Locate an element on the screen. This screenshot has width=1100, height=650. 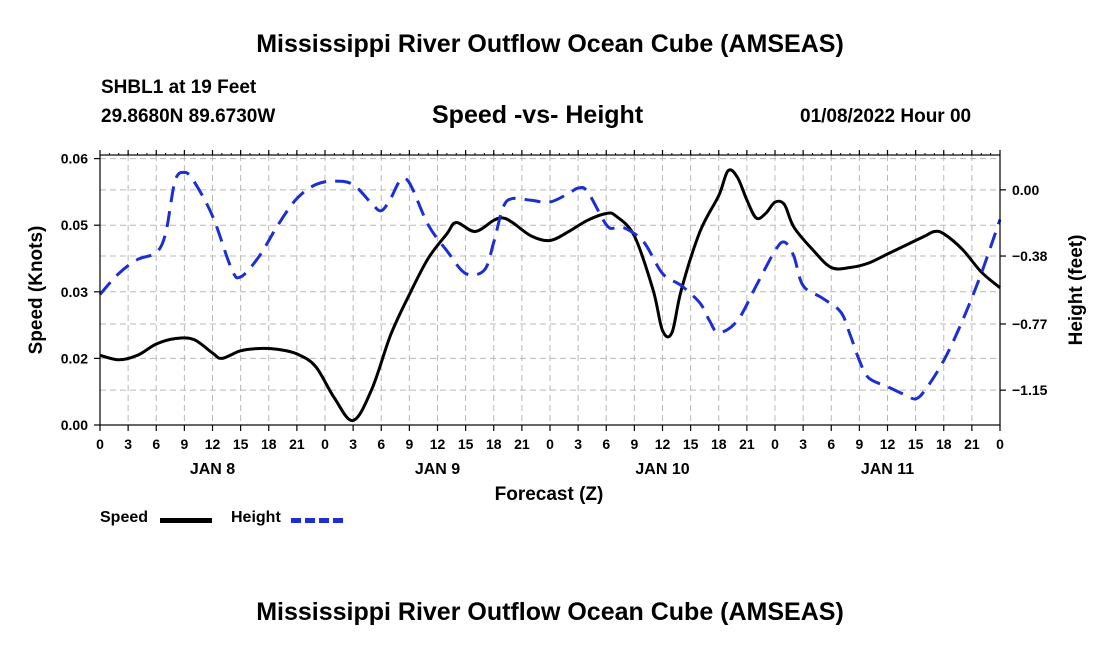
station-coordinates: 29.8680N 89.6730W is located at coordinates (188, 116).